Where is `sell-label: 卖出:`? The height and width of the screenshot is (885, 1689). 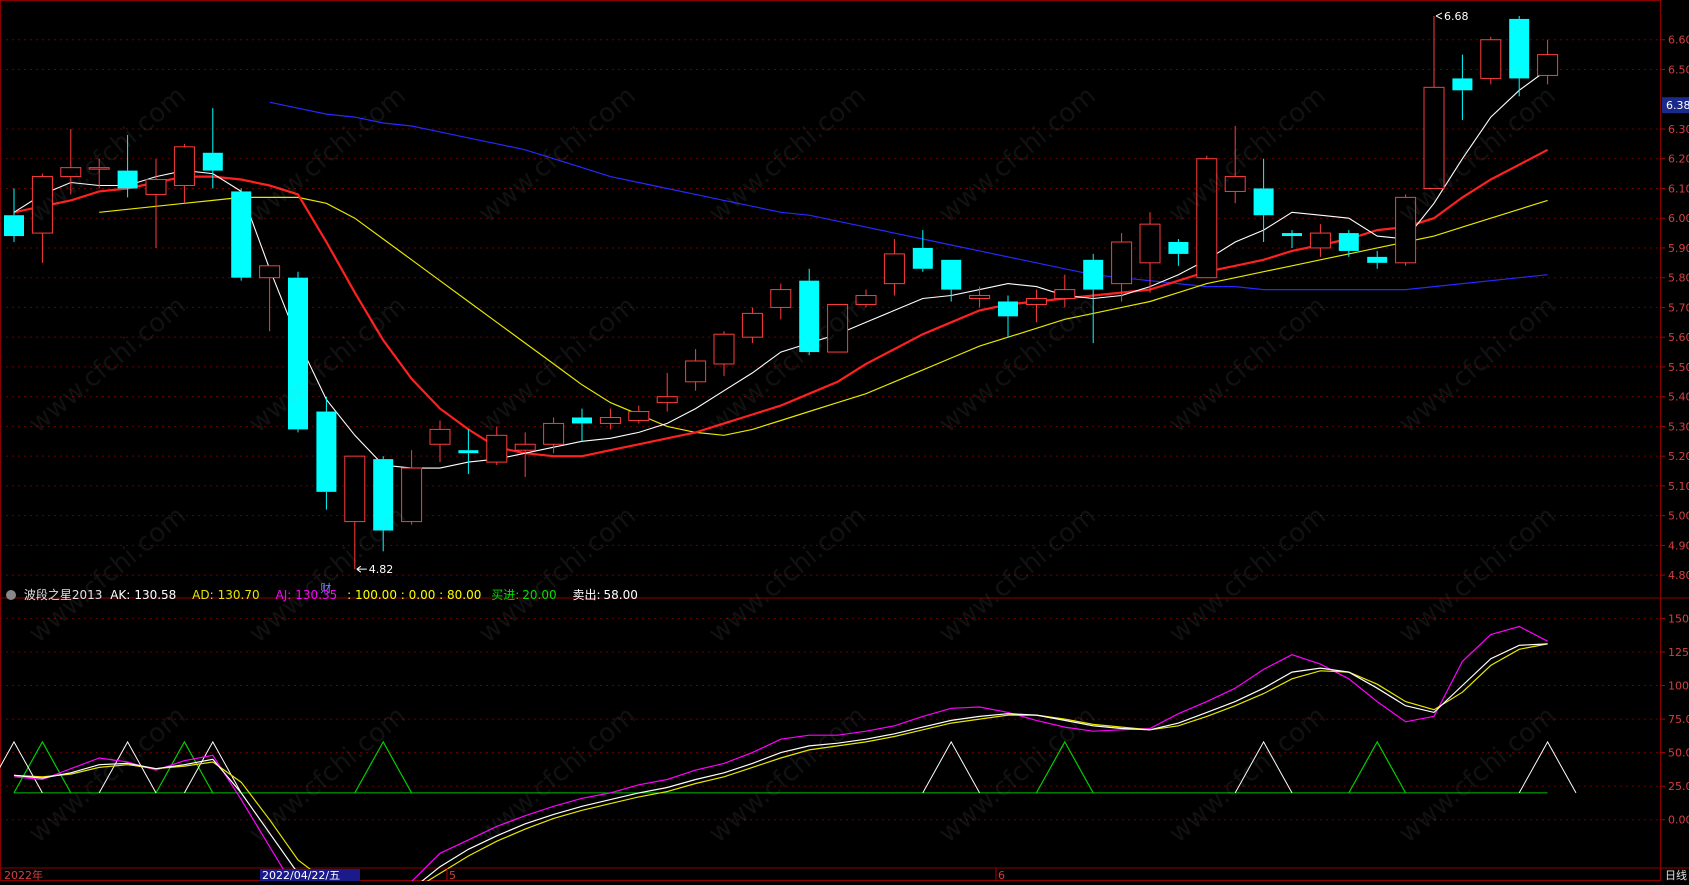 sell-label: 卖出: is located at coordinates (586, 595).